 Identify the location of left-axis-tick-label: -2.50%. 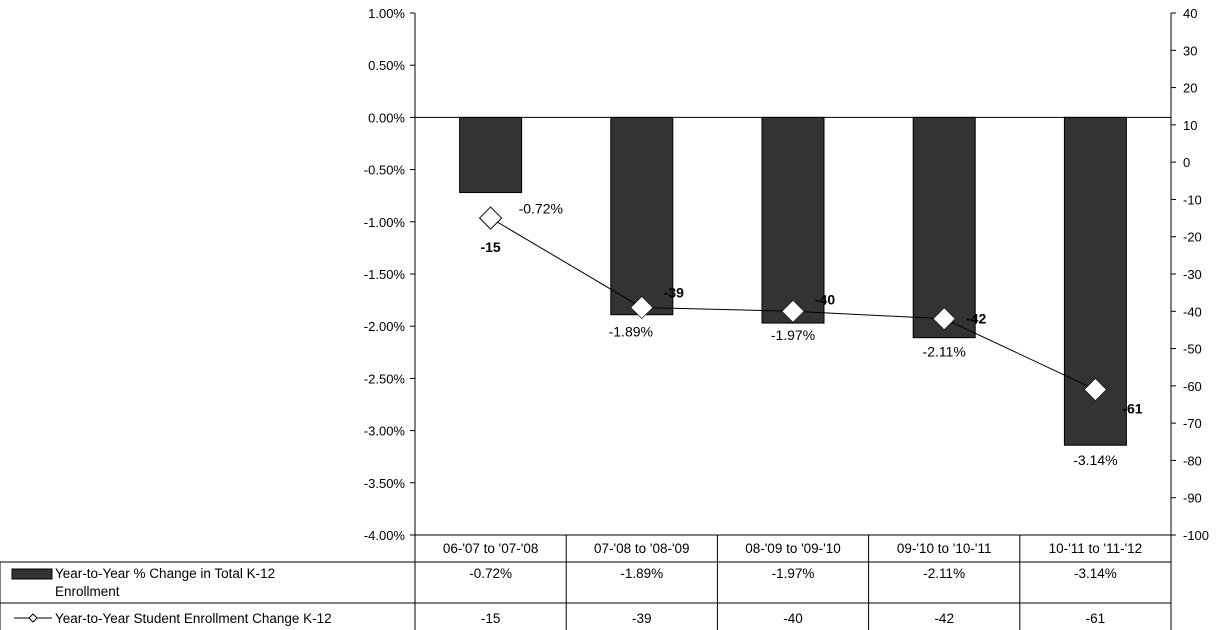
(385, 378).